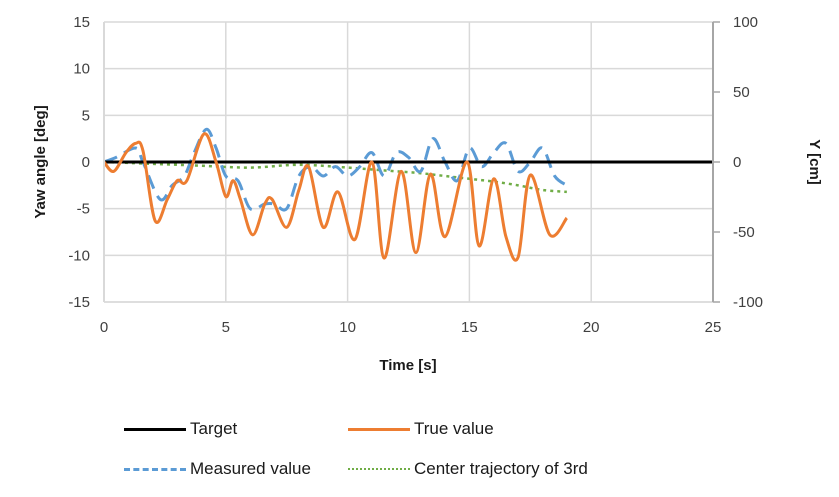  Describe the element at coordinates (407, 365) in the screenshot. I see `x-axis-title: Time [s]` at that location.